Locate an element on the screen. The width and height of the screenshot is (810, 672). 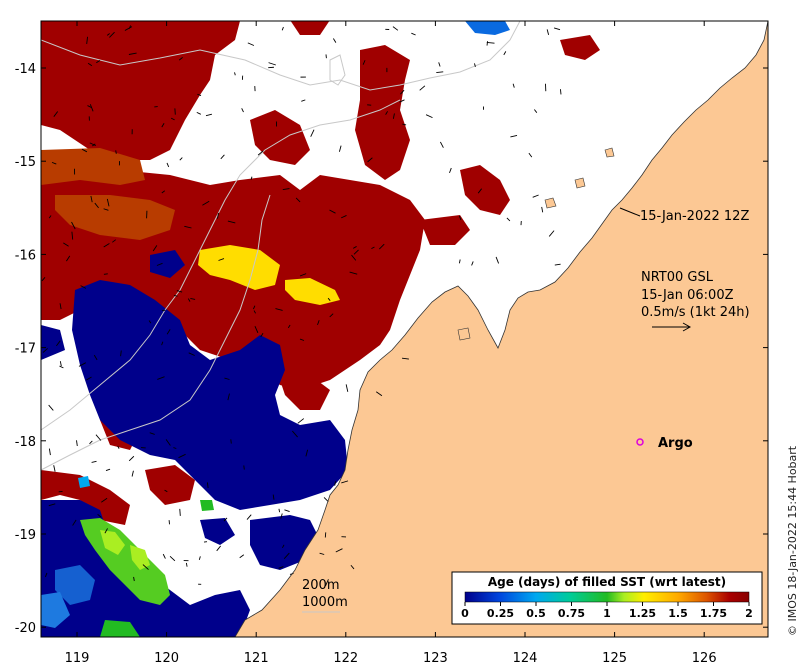
timestamp-label: 15-Jan-2022 12Z is located at coordinates (694, 216).